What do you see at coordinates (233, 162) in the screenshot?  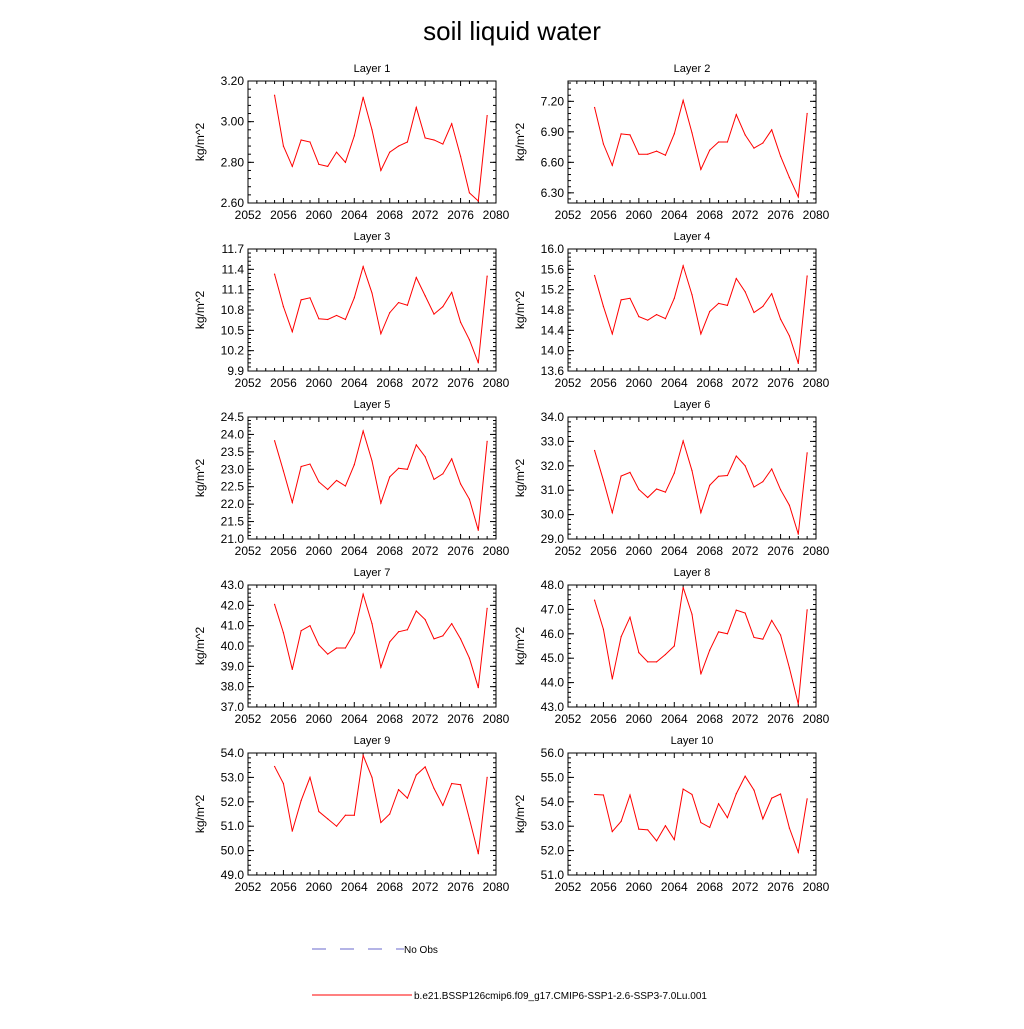 I see `y-tick-label: 2.80` at bounding box center [233, 162].